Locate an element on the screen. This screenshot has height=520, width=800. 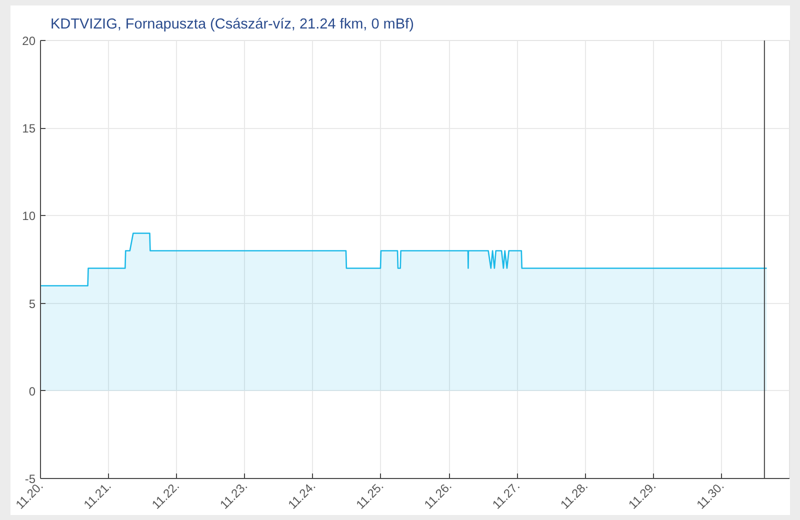
y-tick-label: 20 is located at coordinates (29, 41).